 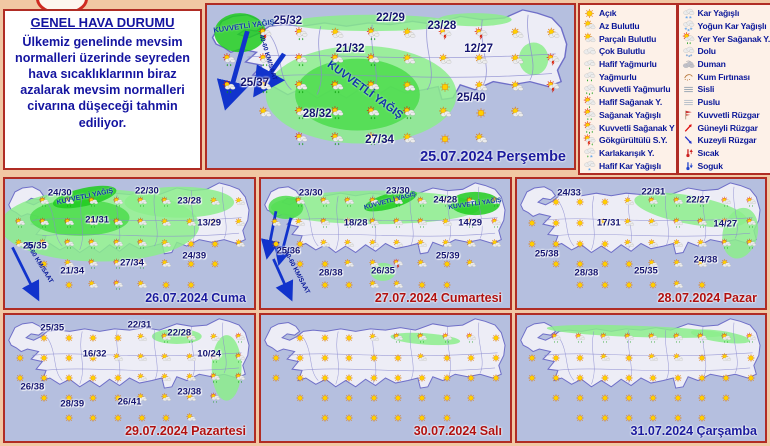 What do you see at coordinates (629, 127) in the screenshot?
I see `legend-item: Kuvvetli Sağanak Y` at bounding box center [629, 127].